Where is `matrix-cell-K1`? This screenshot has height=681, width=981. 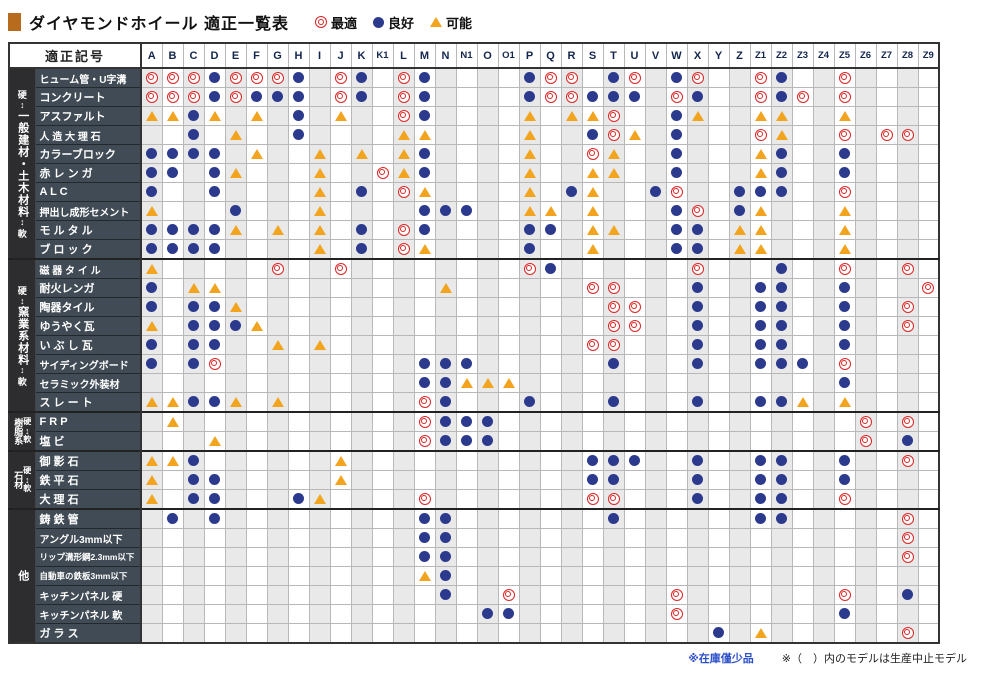 matrix-cell-K1 is located at coordinates (382, 249).